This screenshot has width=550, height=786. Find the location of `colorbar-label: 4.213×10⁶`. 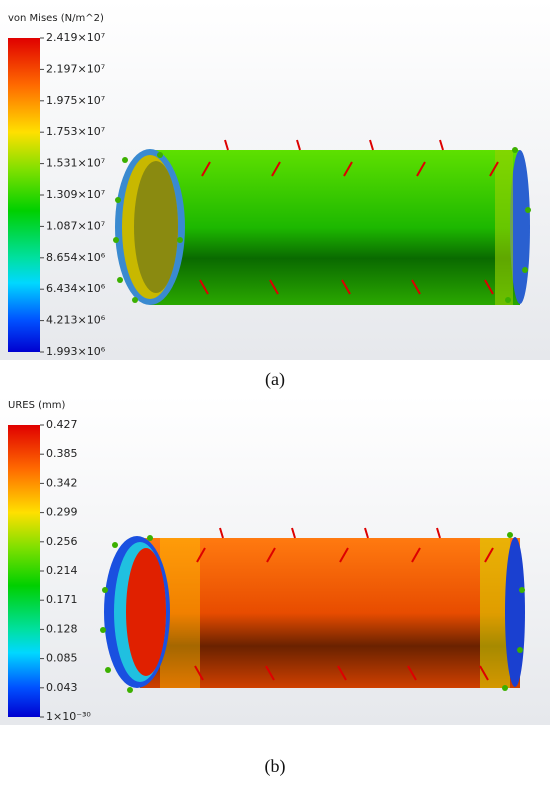

colorbar-label: 4.213×10⁶ is located at coordinates (76, 320).